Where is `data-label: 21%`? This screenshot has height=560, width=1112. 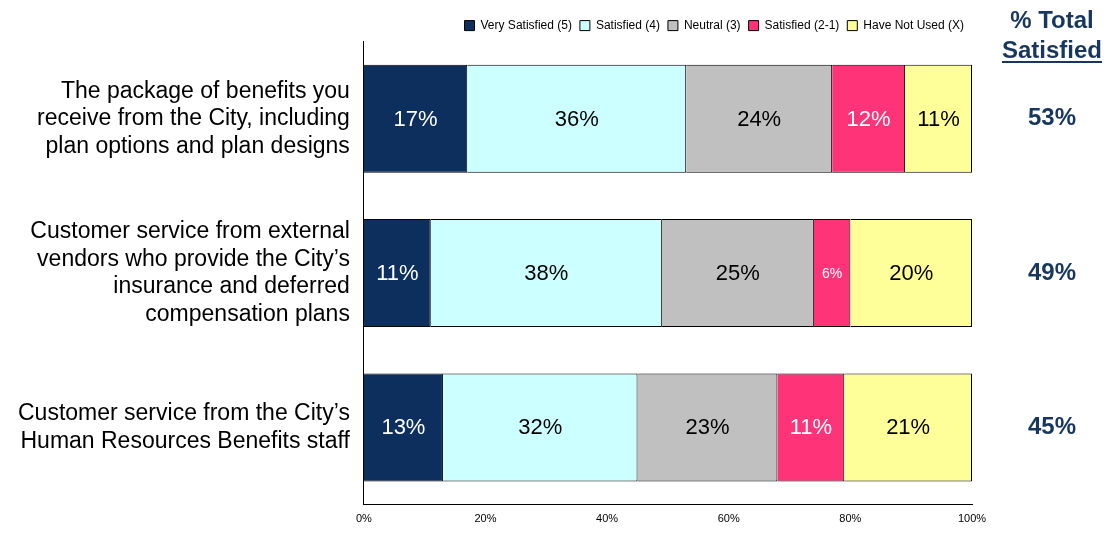
data-label: 21% is located at coordinates (908, 427).